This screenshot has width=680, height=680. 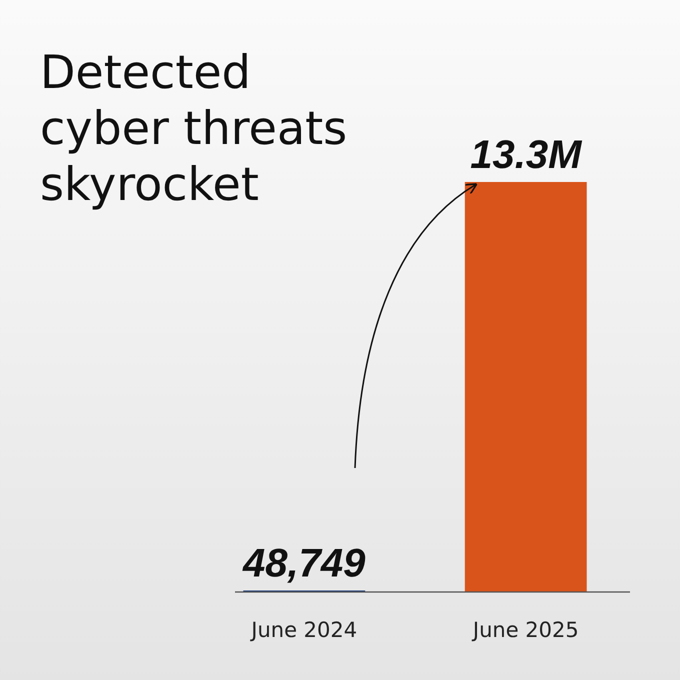 I want to click on x-tick-label: June 2024, so click(x=303, y=630).